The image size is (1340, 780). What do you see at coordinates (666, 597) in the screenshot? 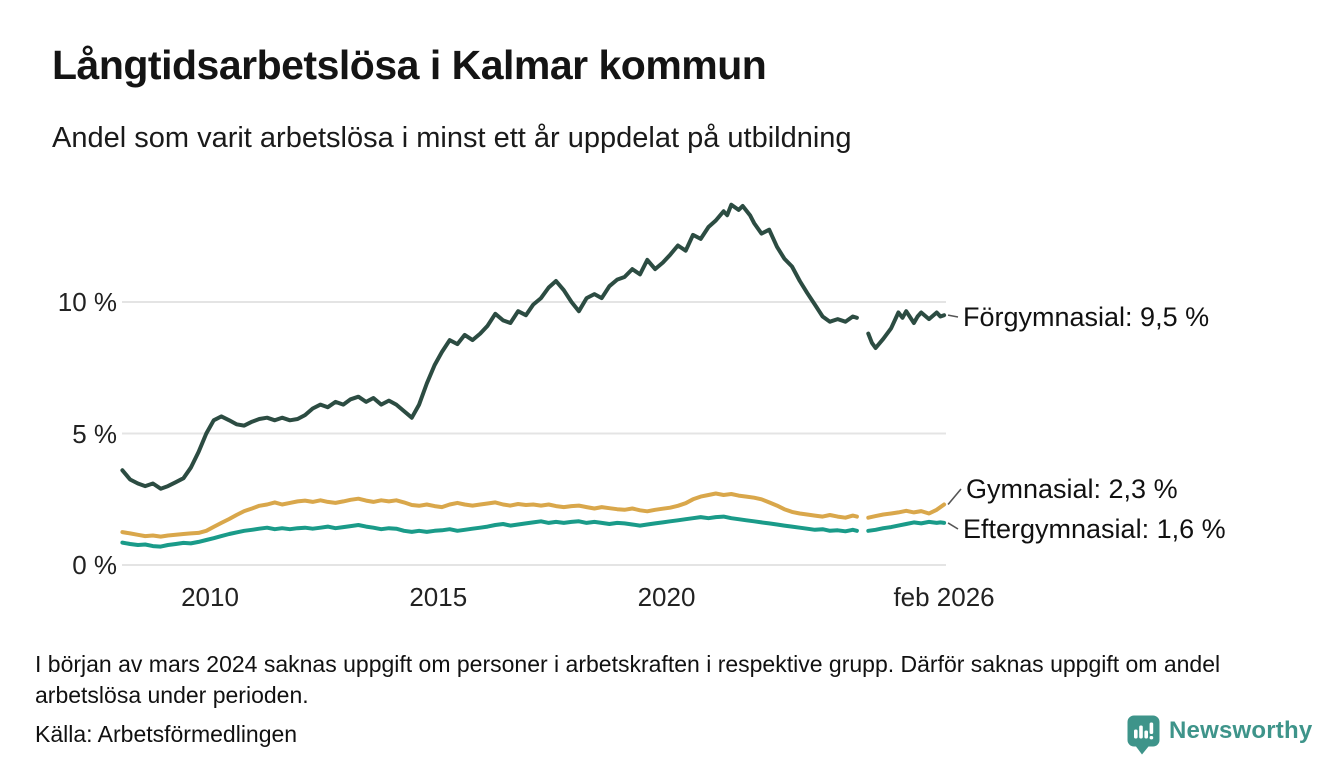
I see `x-axis-tick-2020: 2020` at bounding box center [666, 597].